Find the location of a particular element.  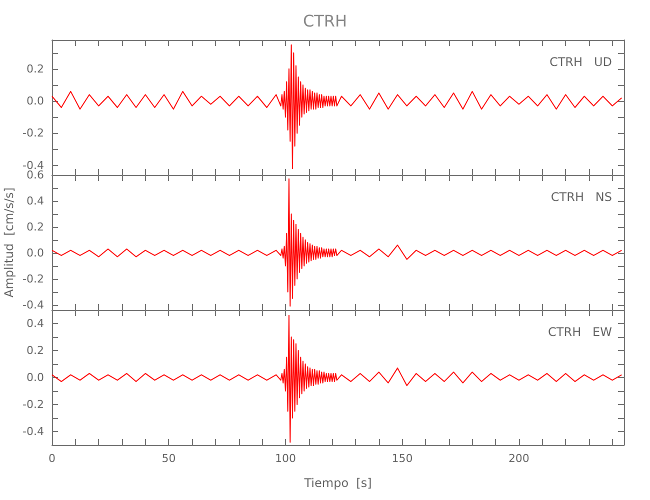

x-tick-label: 100 is located at coordinates (285, 458).